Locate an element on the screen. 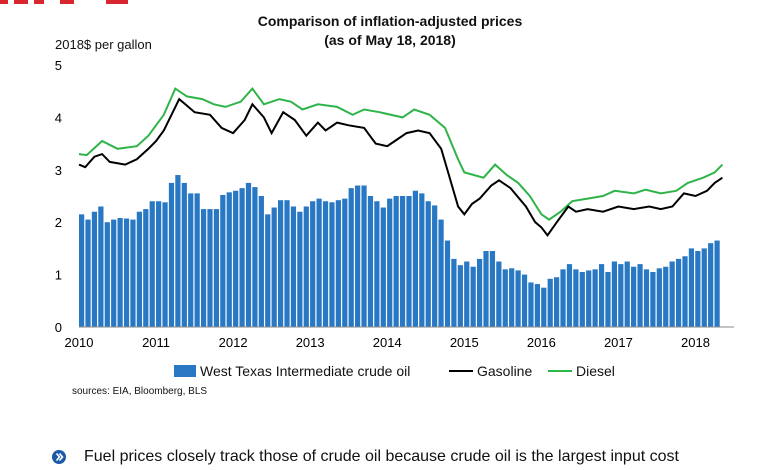 The width and height of the screenshot is (780, 470). legend-swatch-wti is located at coordinates (185, 371).